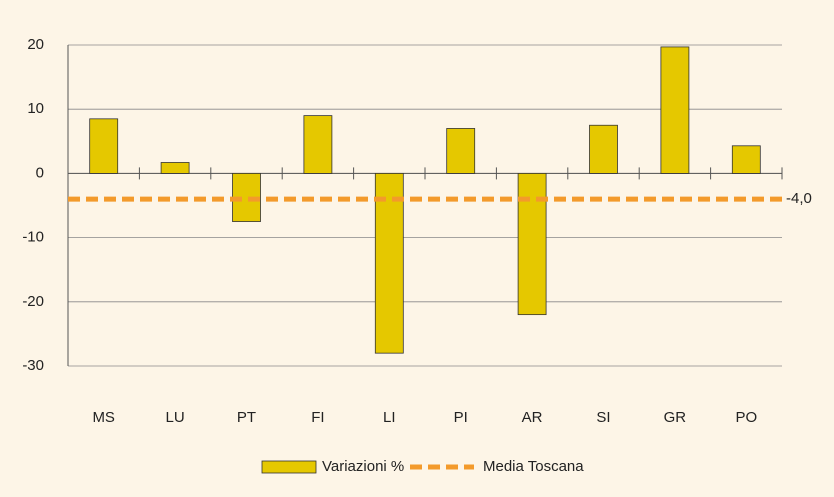 The image size is (834, 497). Describe the element at coordinates (289, 467) in the screenshot. I see `legend-swatch` at that location.